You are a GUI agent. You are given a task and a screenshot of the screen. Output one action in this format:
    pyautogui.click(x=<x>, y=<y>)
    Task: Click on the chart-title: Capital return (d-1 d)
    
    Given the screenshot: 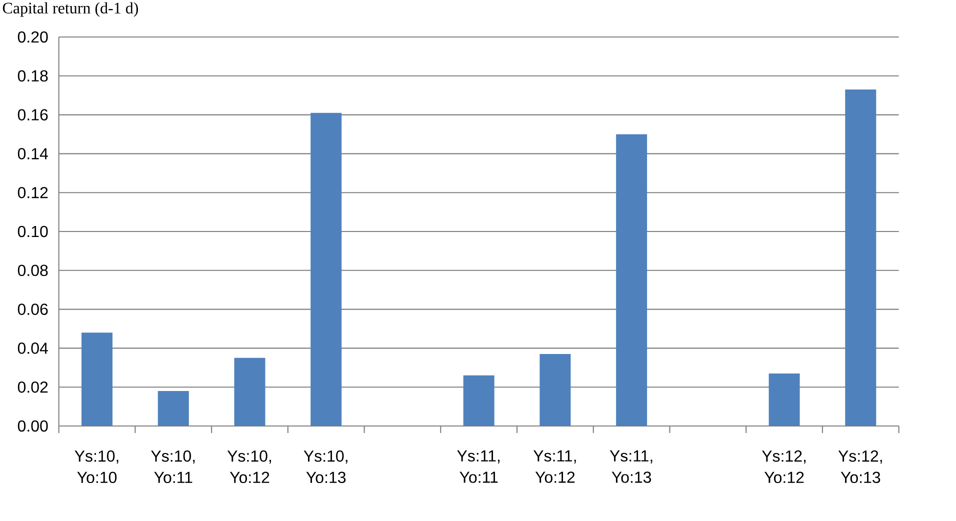 What is the action you would take?
    pyautogui.click(x=70, y=9)
    